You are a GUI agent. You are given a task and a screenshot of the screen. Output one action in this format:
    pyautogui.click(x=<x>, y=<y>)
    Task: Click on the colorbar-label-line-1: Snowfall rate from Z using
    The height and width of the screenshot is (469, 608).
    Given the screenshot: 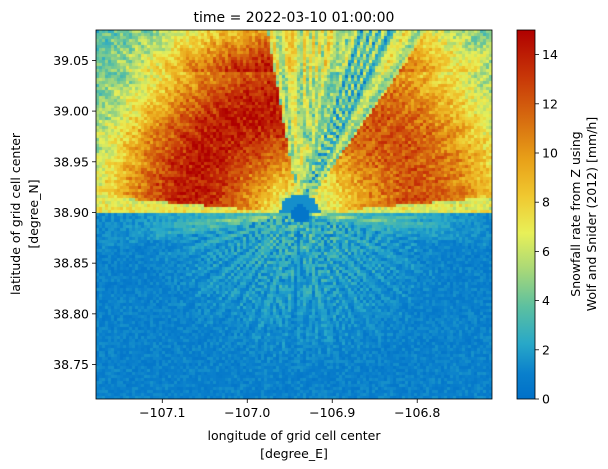 What is the action you would take?
    pyautogui.click(x=575, y=213)
    